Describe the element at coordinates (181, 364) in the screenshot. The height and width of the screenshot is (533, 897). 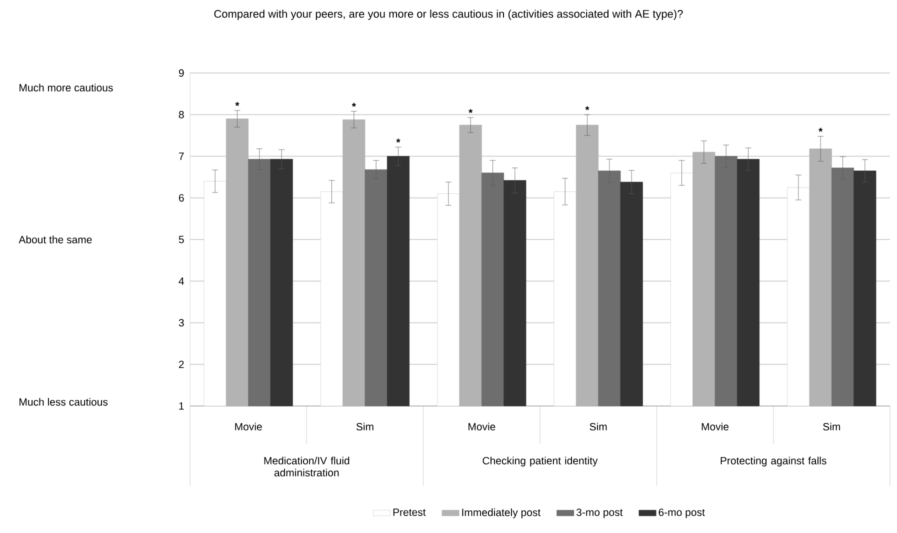
I see `y-tick-label: 2` at that location.